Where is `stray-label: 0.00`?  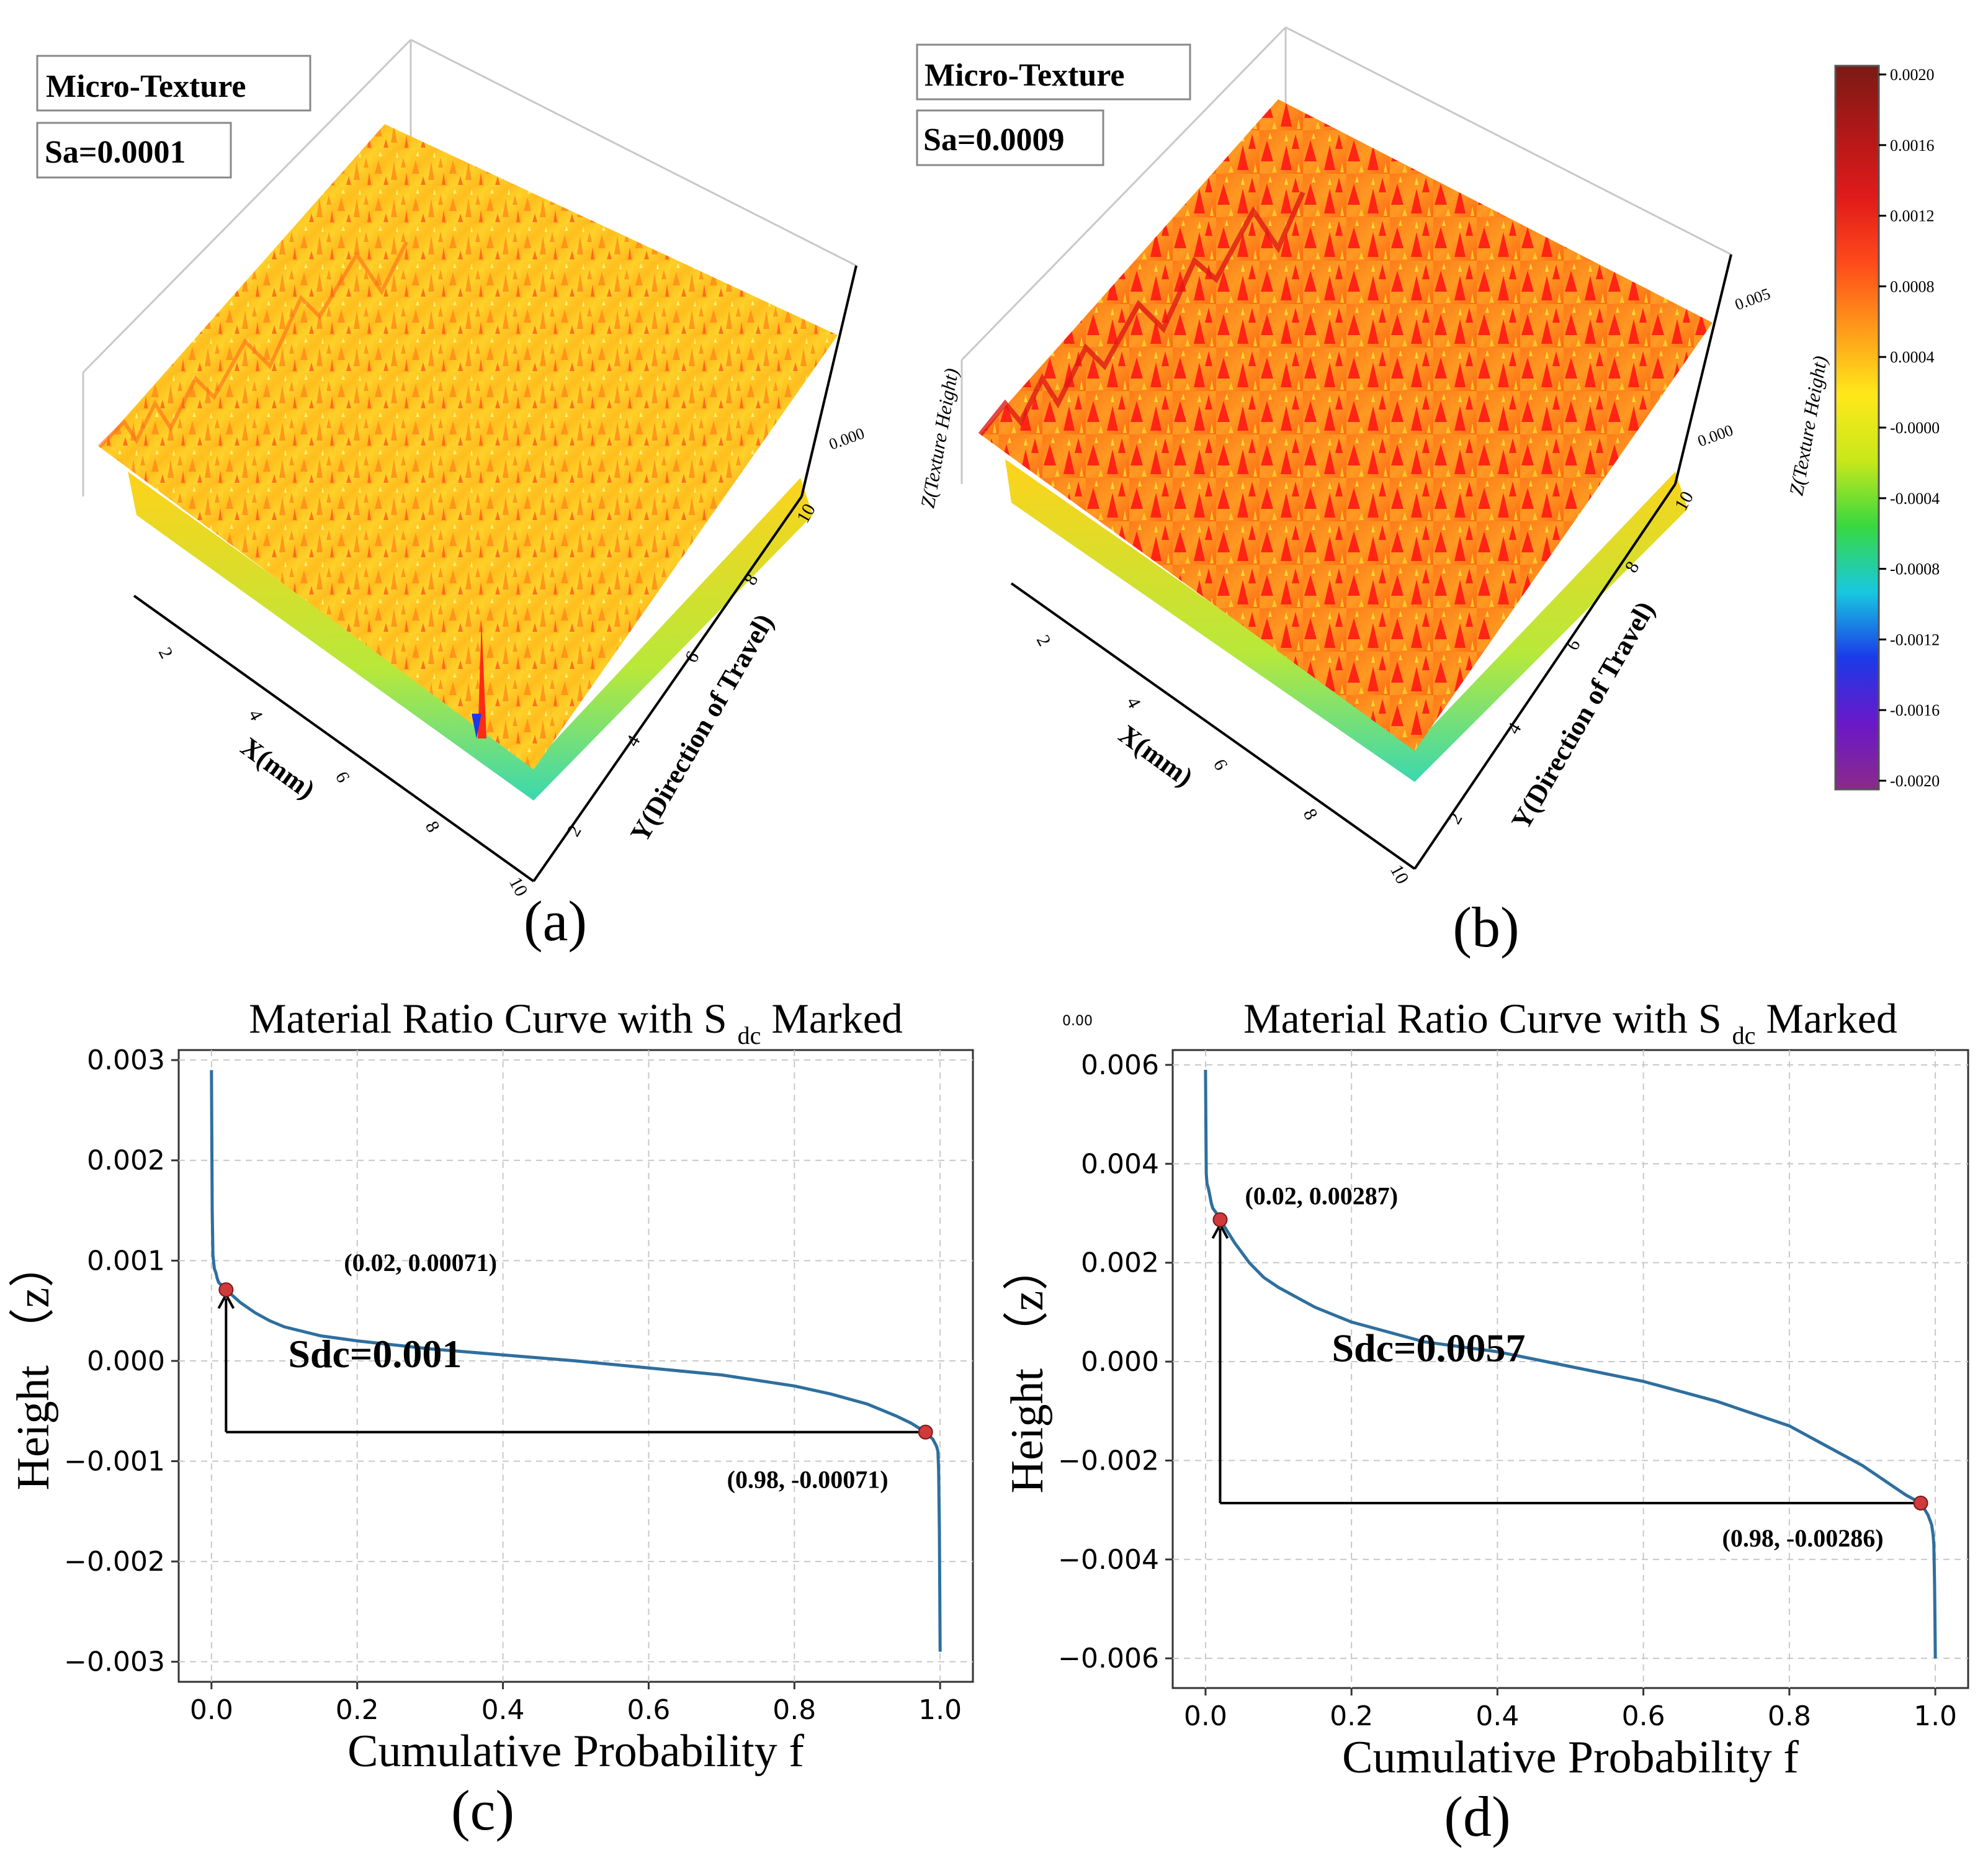 stray-label: 0.00 is located at coordinates (1077, 1021).